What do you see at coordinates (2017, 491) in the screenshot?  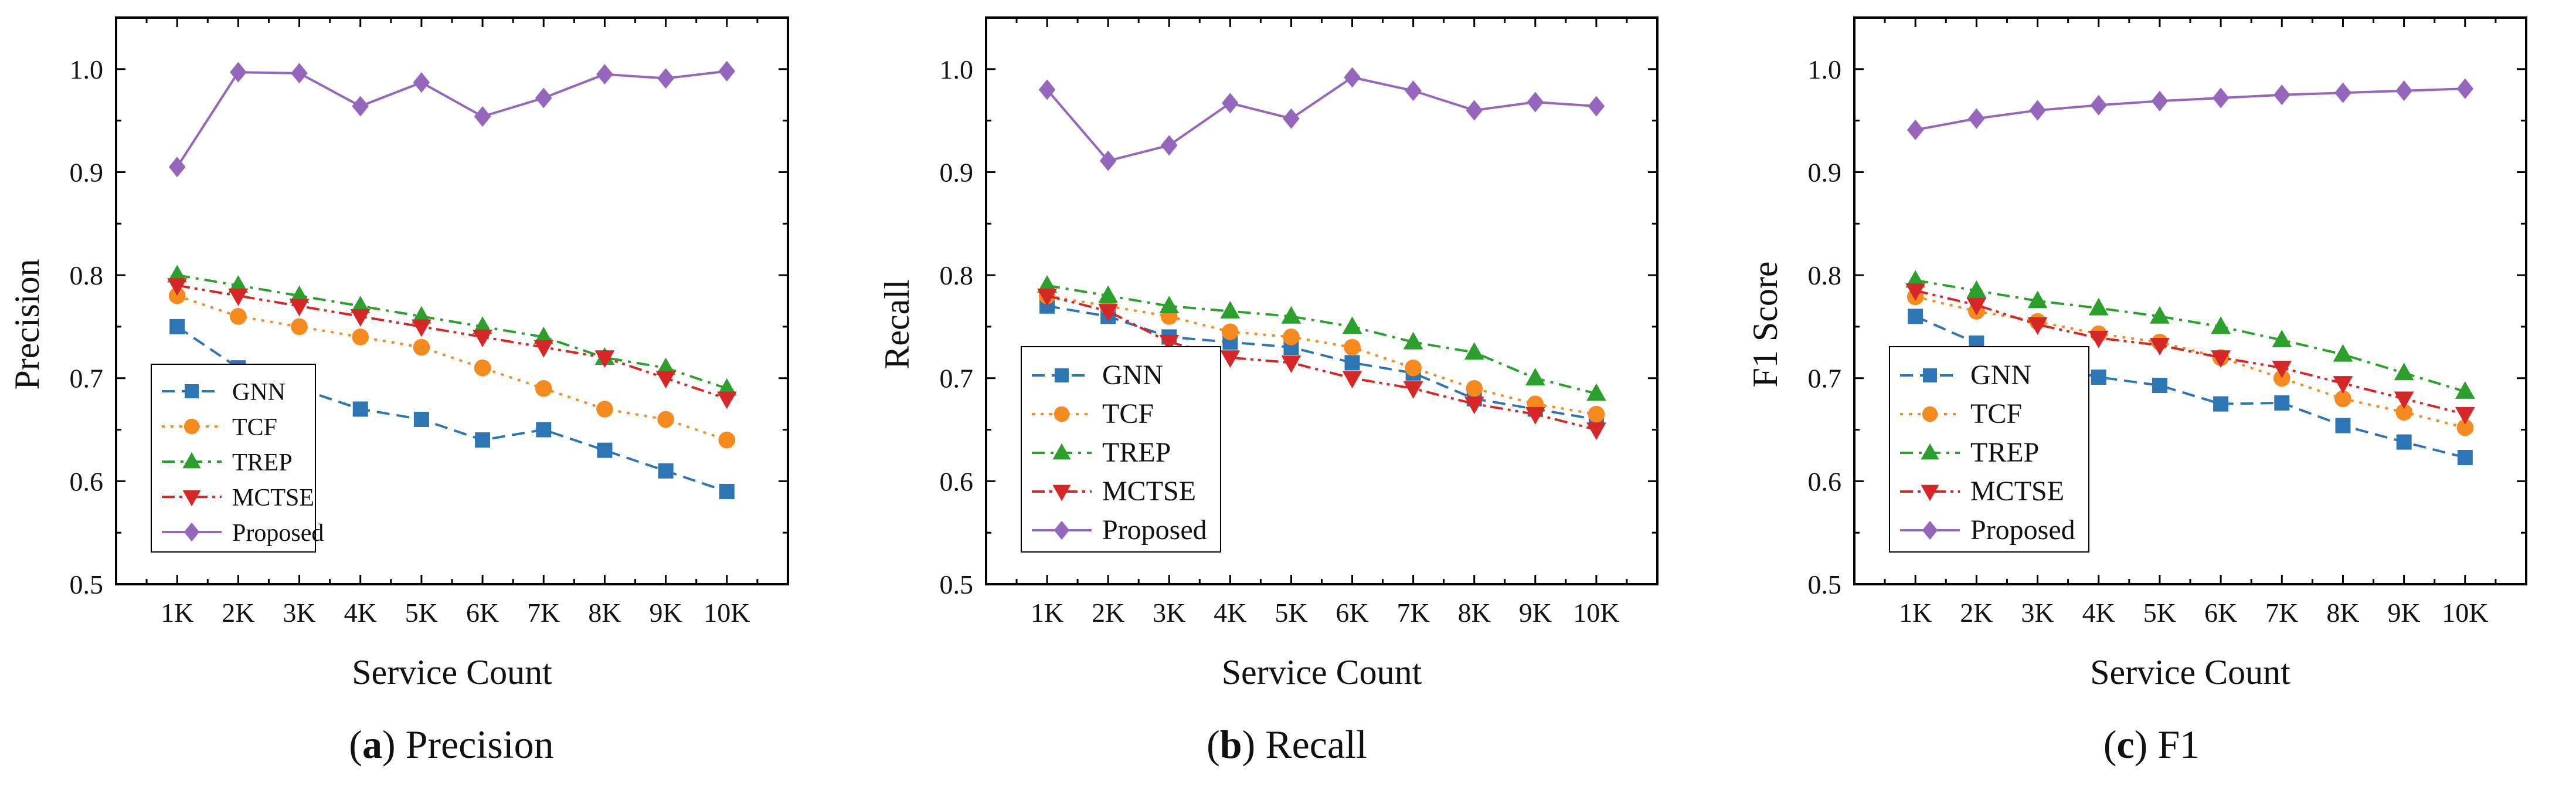 I see `legend-label: MCTSE` at bounding box center [2017, 491].